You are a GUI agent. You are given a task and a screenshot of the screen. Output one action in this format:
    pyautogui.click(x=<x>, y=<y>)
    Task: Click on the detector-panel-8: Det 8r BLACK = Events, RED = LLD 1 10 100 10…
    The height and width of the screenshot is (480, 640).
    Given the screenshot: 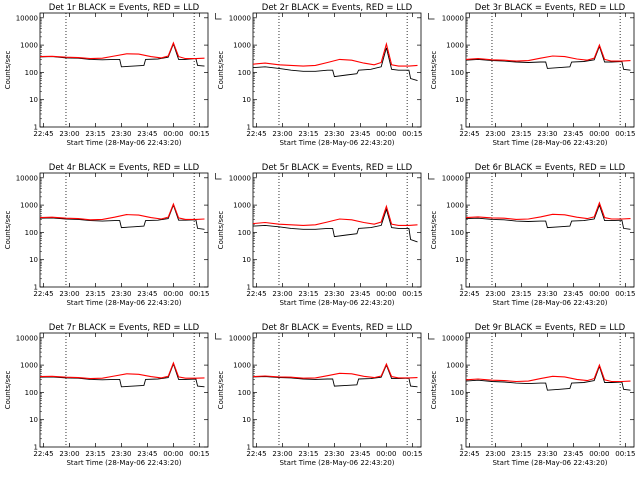 What is the action you would take?
    pyautogui.click(x=326, y=395)
    